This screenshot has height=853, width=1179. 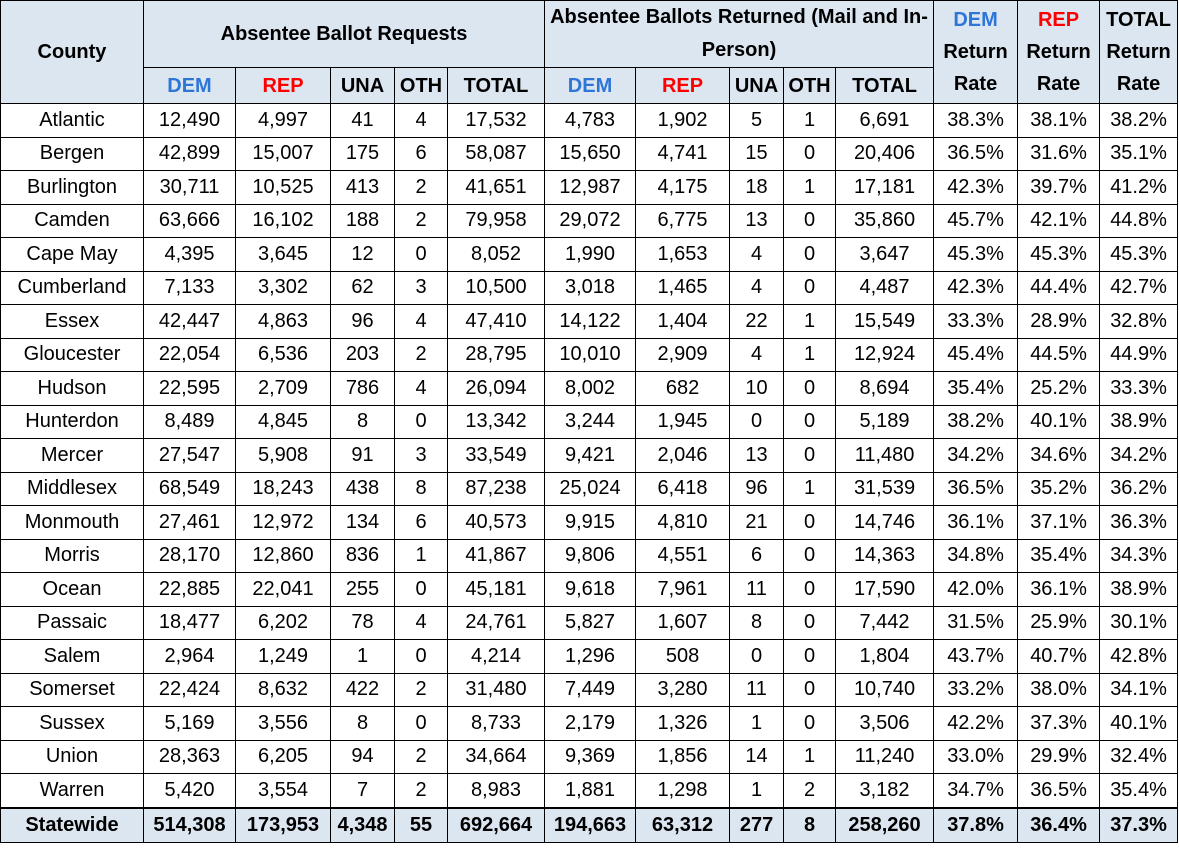 I want to click on cell-ret-rep: 6,775, so click(x=683, y=220).